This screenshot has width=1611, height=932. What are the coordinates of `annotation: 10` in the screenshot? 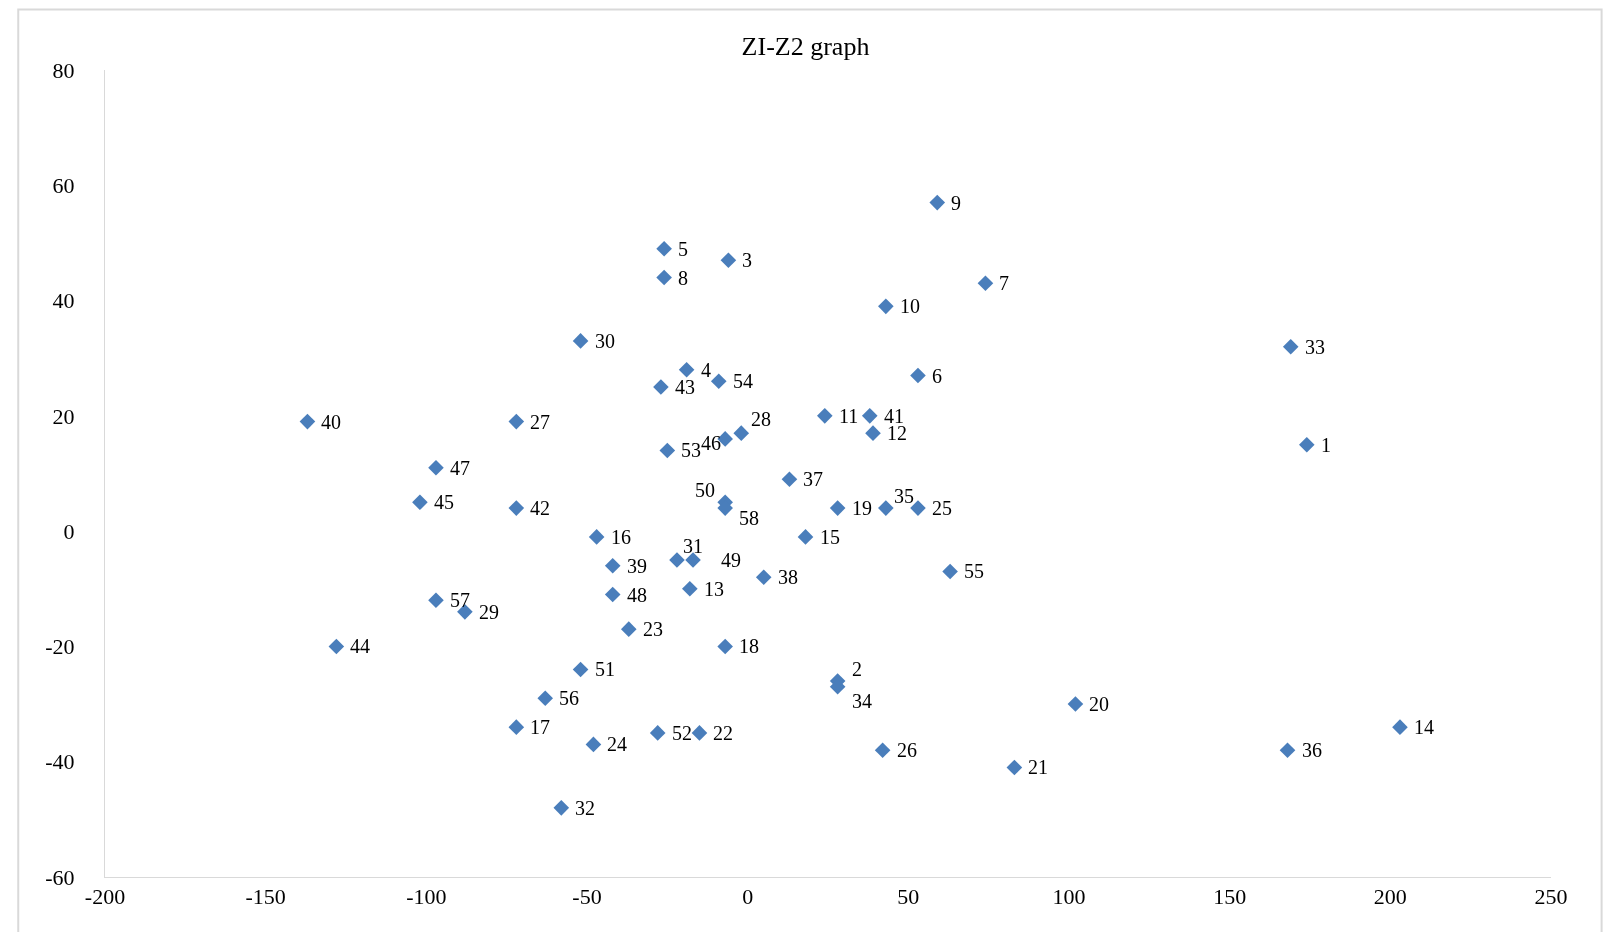 It's located at (910, 306).